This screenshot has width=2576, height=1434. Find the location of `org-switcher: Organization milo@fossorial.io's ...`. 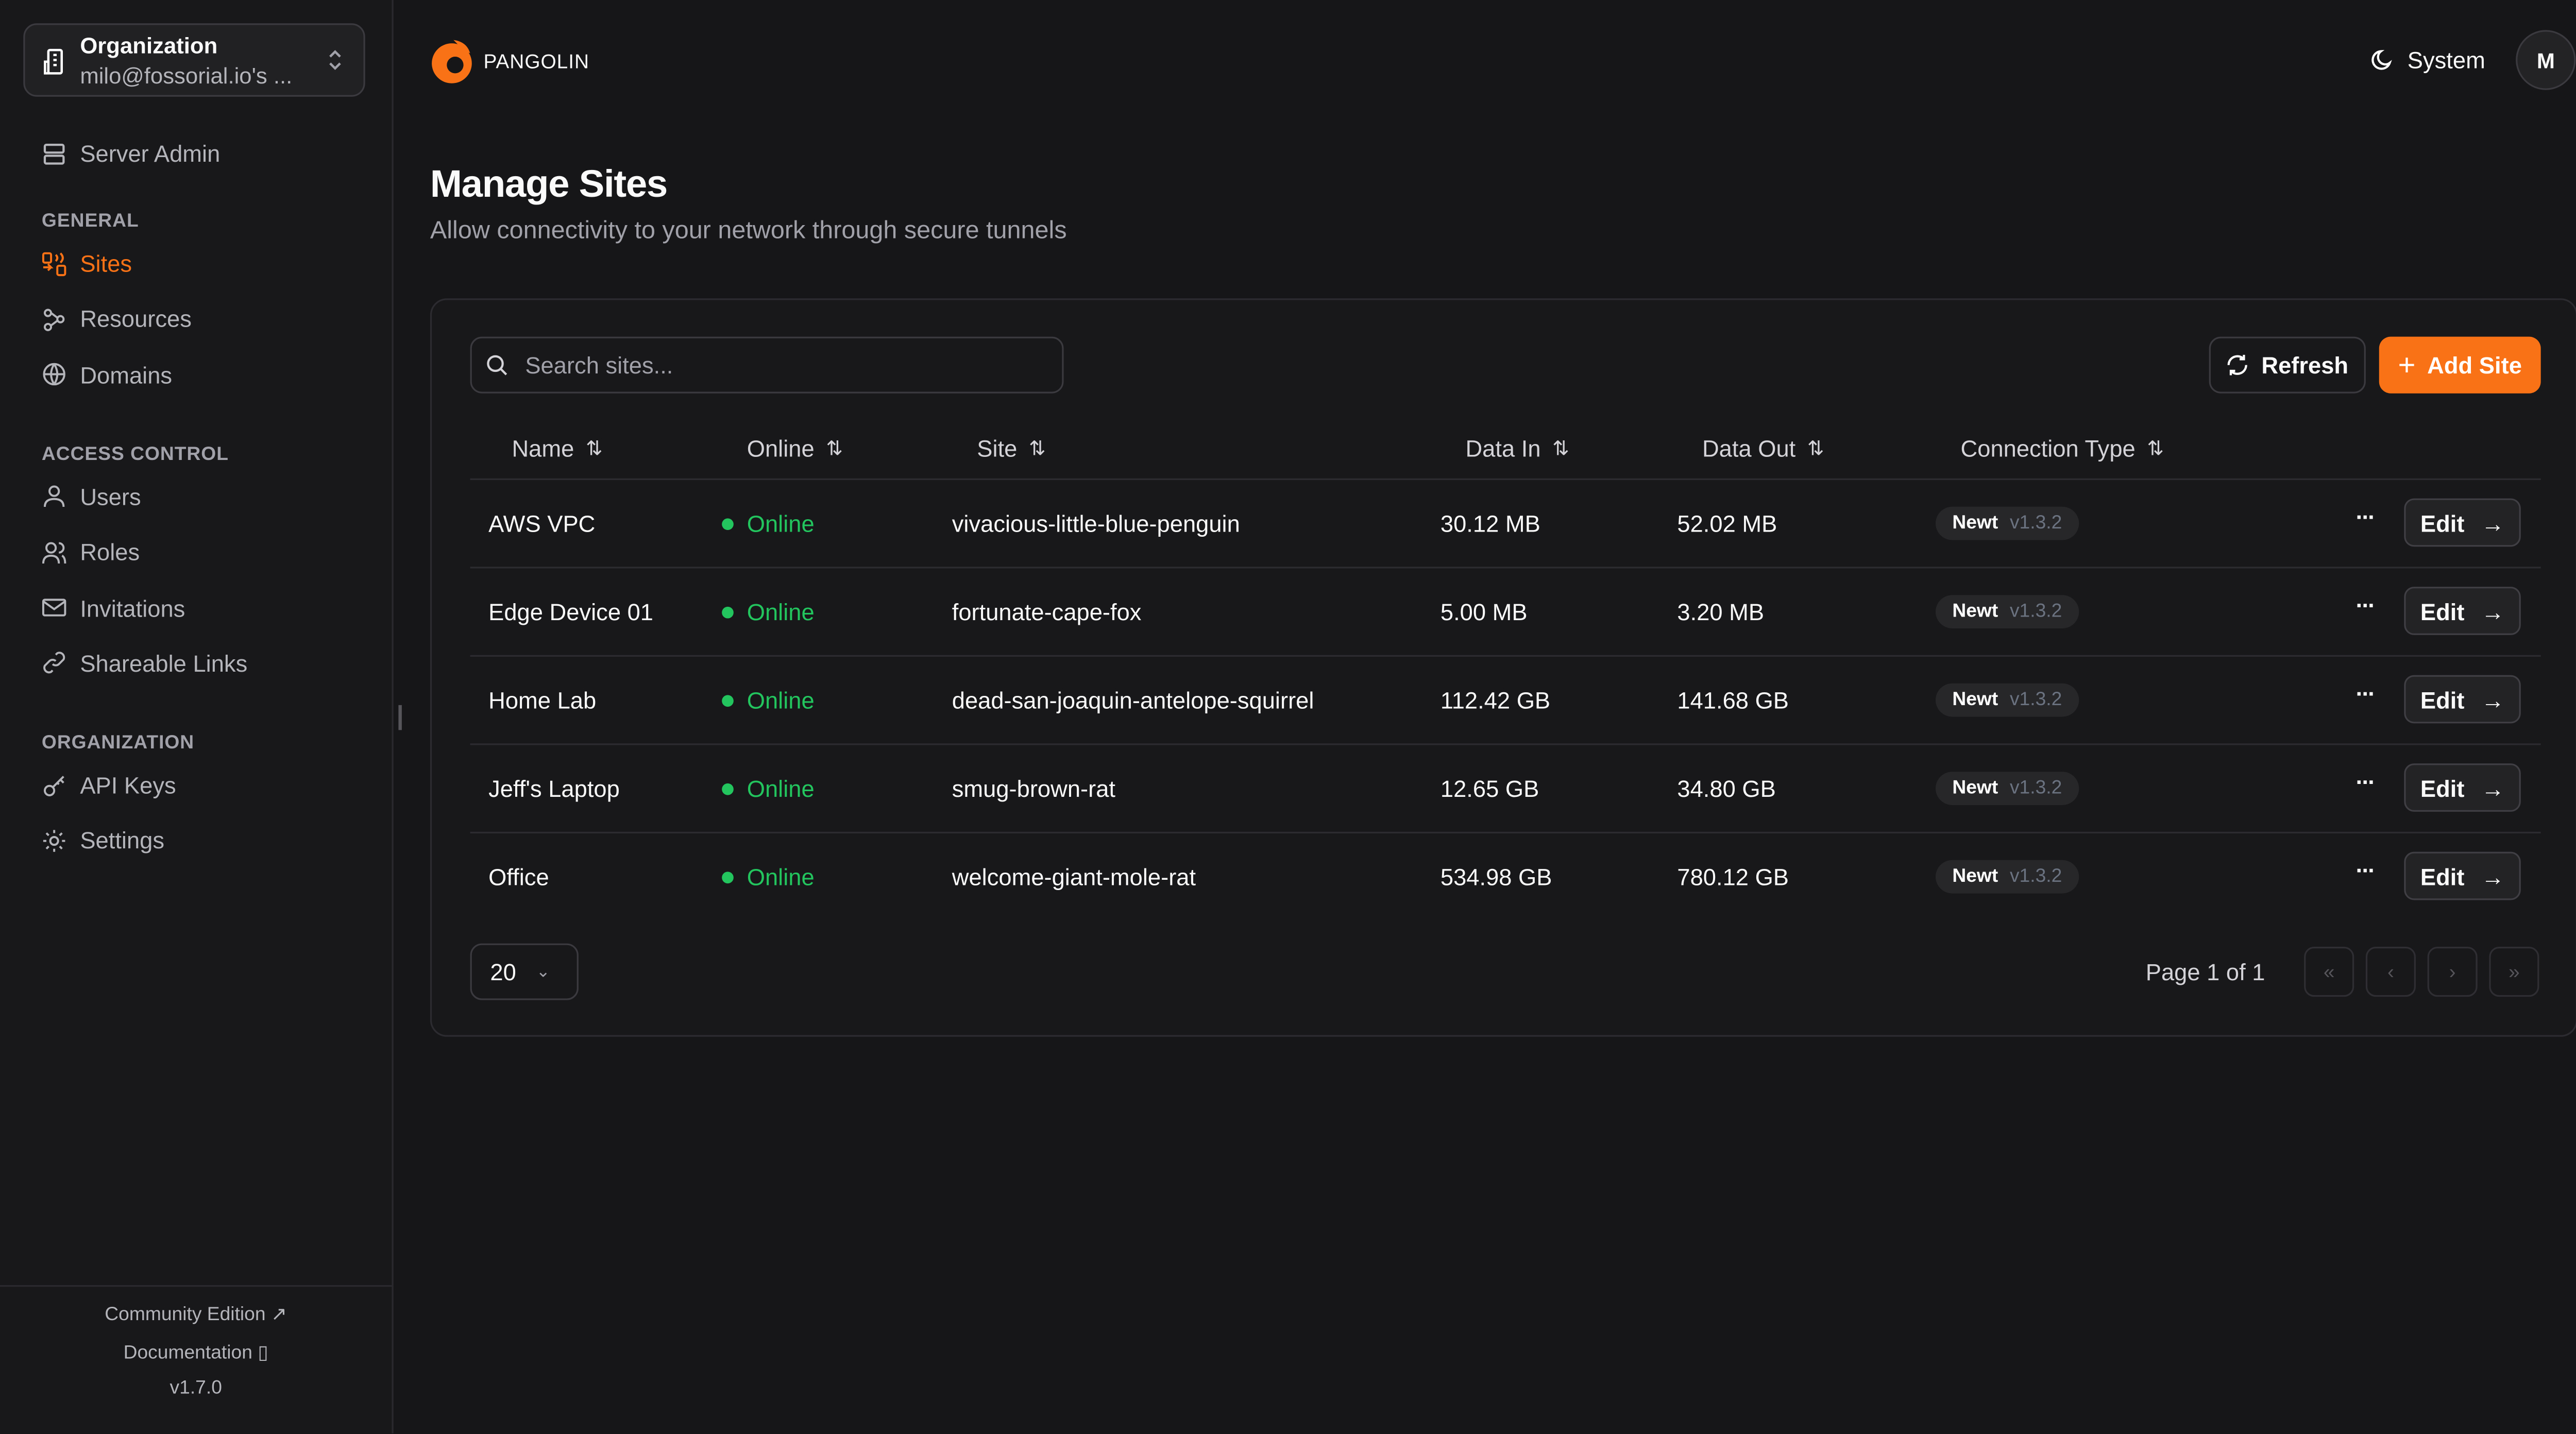

org-switcher: Organization milo@fossorial.io's ... is located at coordinates (194, 60).